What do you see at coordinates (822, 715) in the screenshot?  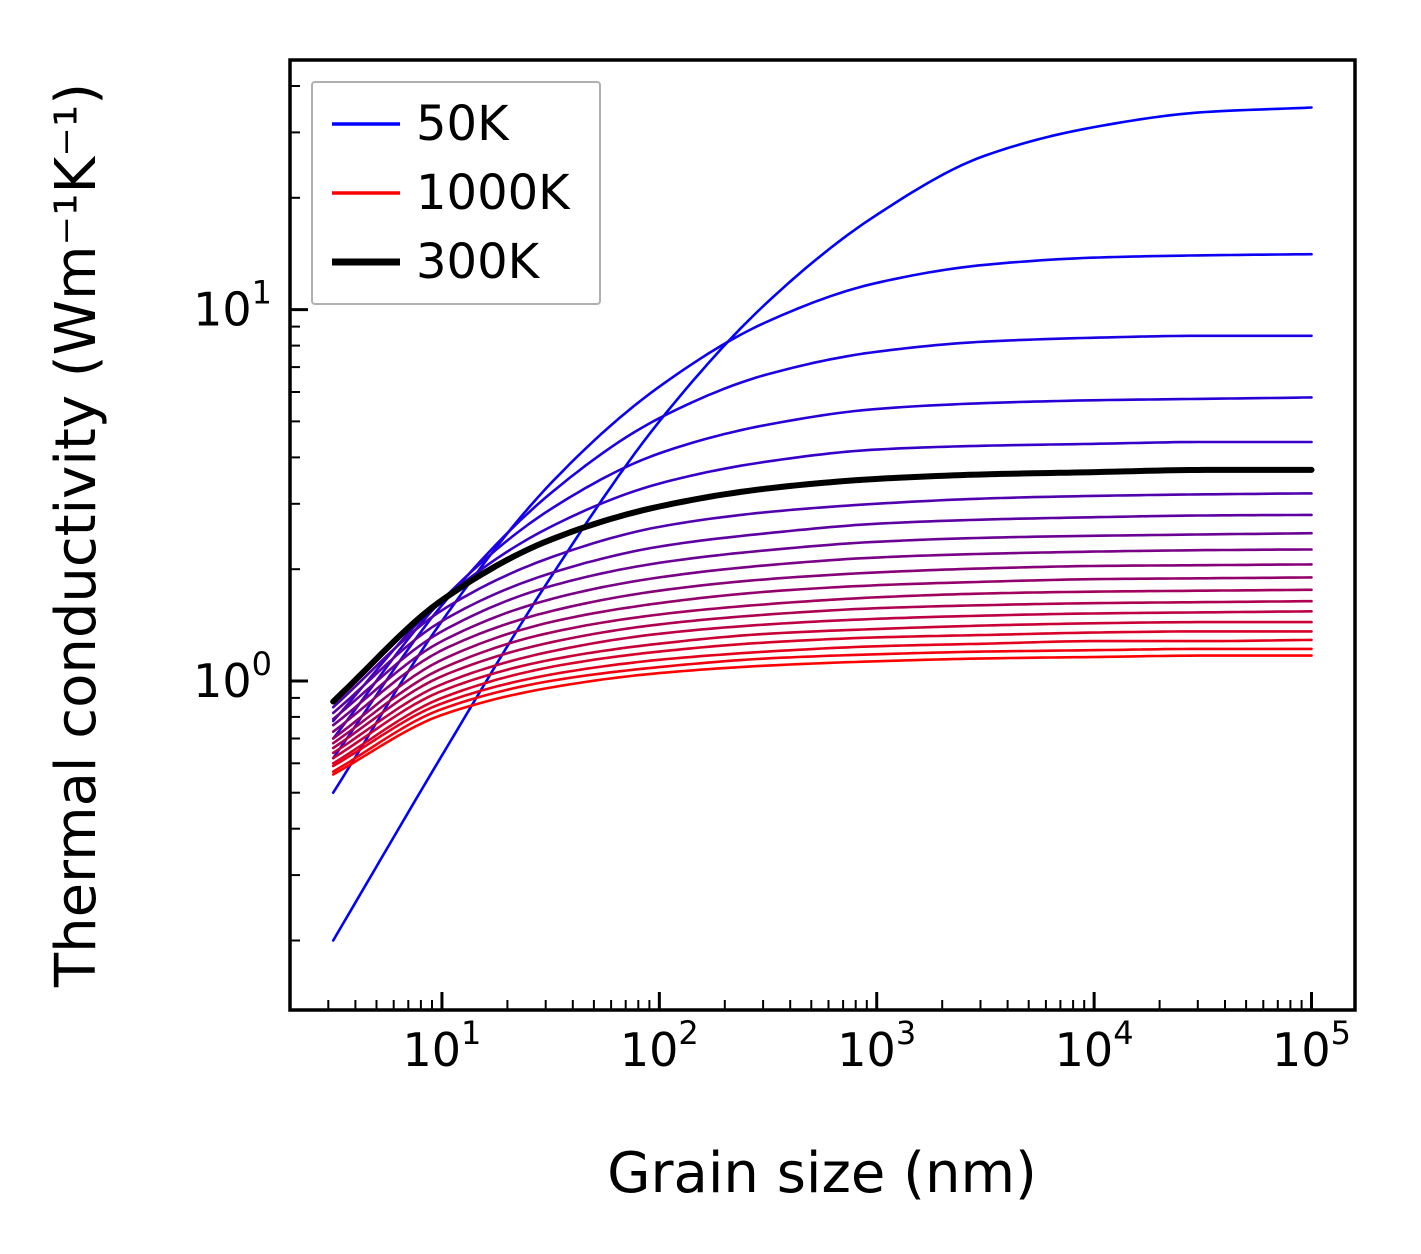 I see `series-1000K` at bounding box center [822, 715].